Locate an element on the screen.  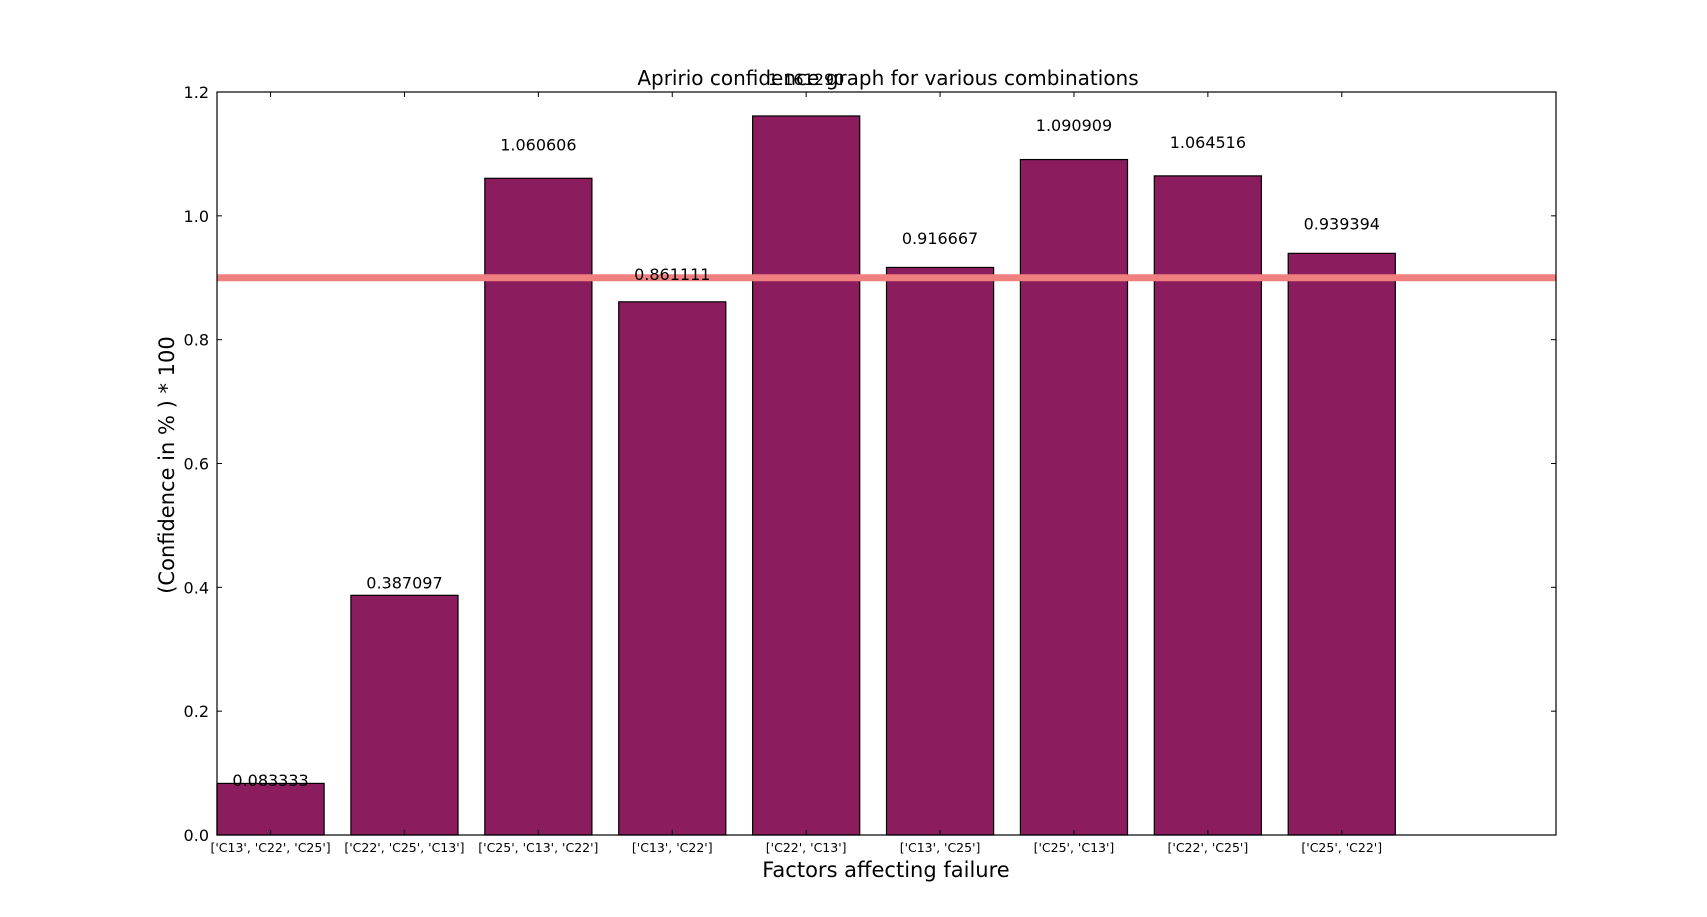
y-tick-label: 0.4 is located at coordinates (196, 587).